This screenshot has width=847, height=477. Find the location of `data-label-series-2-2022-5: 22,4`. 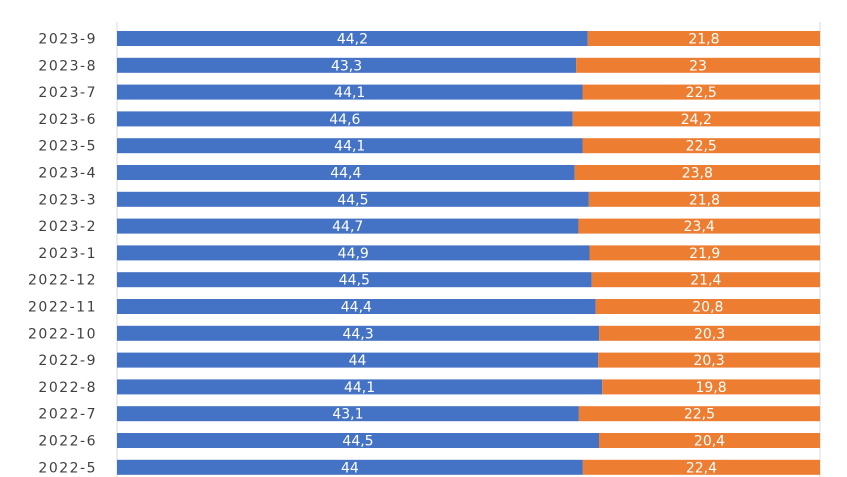

data-label-series-2-2022-5: 22,4 is located at coordinates (701, 468).